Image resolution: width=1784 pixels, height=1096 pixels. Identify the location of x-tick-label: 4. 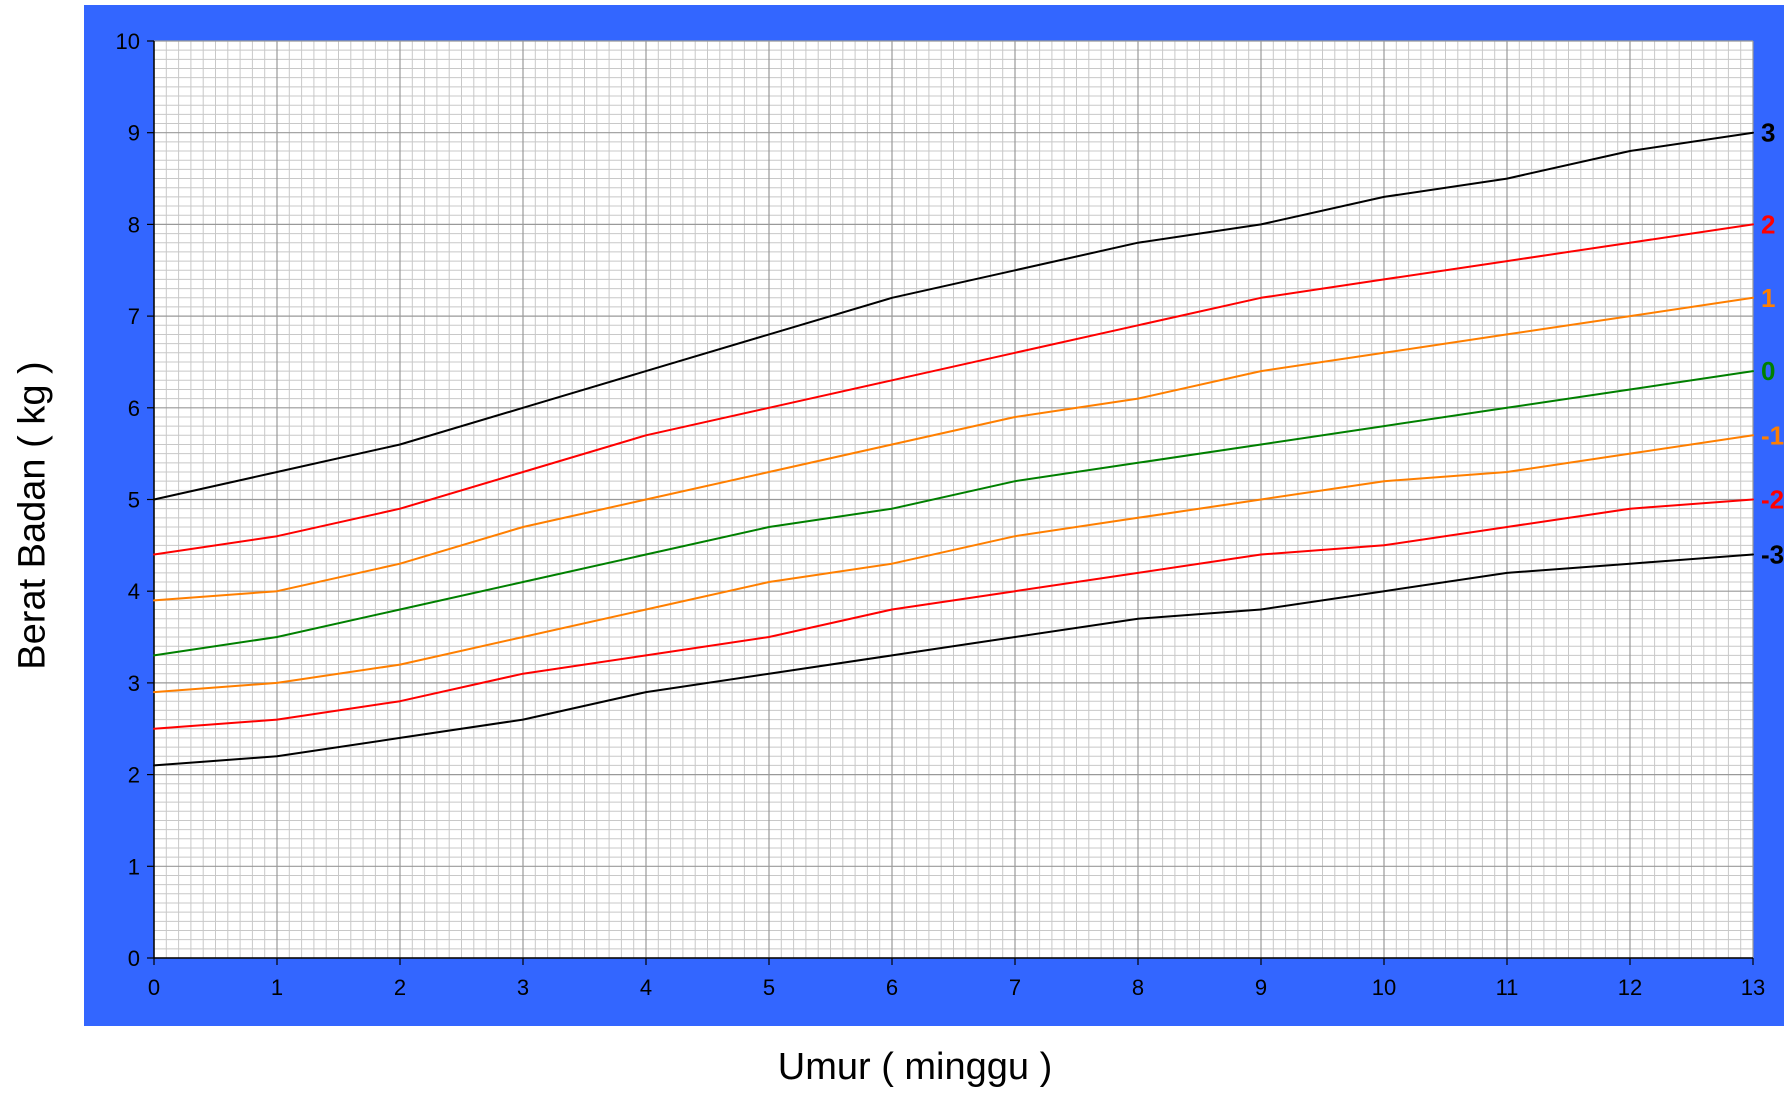
(646, 987).